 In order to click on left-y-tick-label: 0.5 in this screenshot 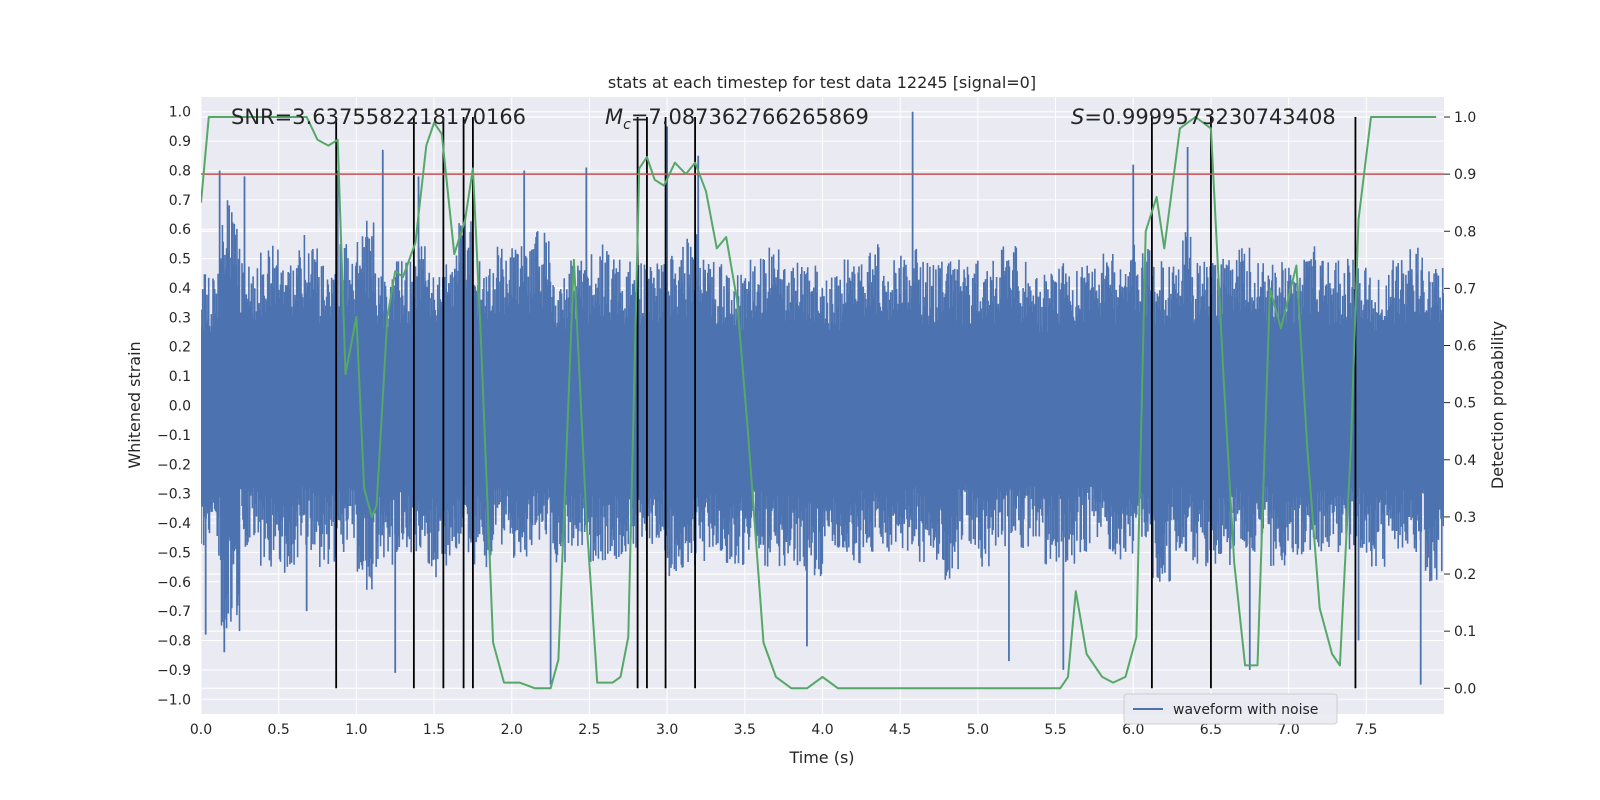, I will do `click(180, 260)`.